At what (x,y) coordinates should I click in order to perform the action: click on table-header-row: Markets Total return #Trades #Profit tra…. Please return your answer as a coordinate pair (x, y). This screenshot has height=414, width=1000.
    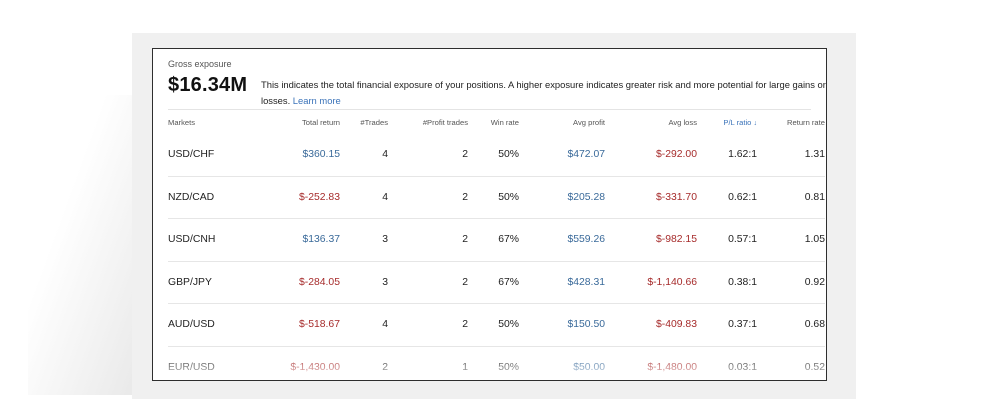
    Looking at the image, I should click on (496, 122).